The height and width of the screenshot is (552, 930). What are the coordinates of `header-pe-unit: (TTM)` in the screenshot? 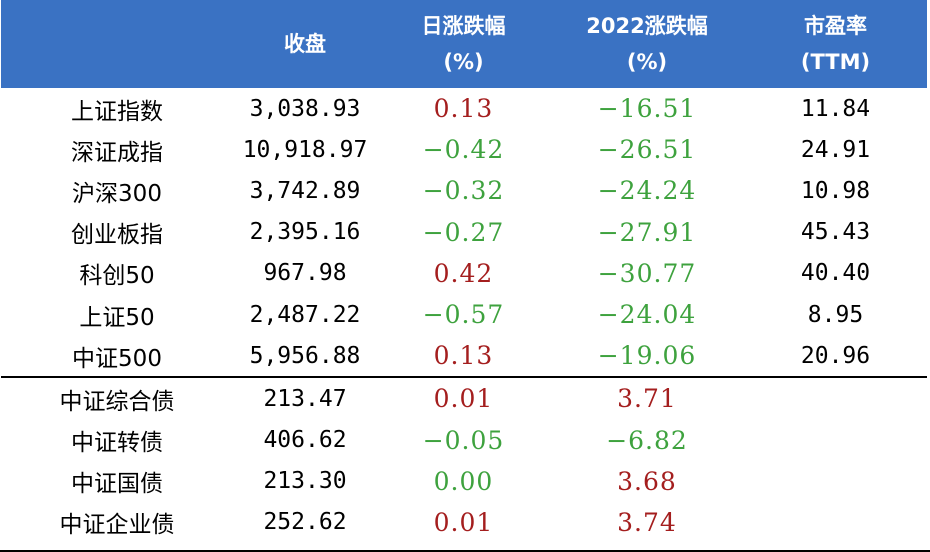 It's located at (835, 62).